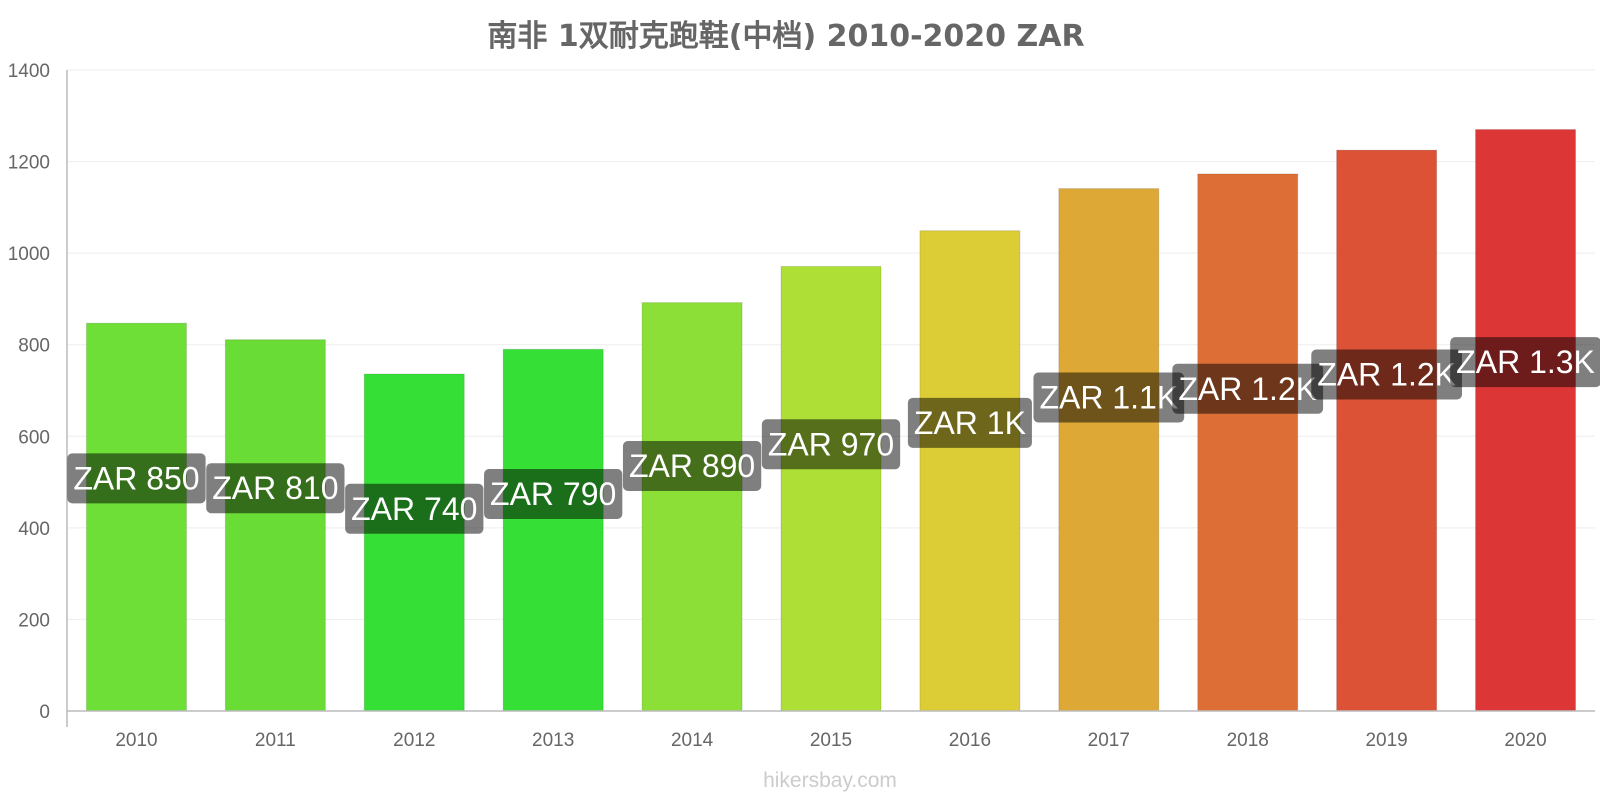  Describe the element at coordinates (275, 525) in the screenshot. I see `bar-2011` at that location.